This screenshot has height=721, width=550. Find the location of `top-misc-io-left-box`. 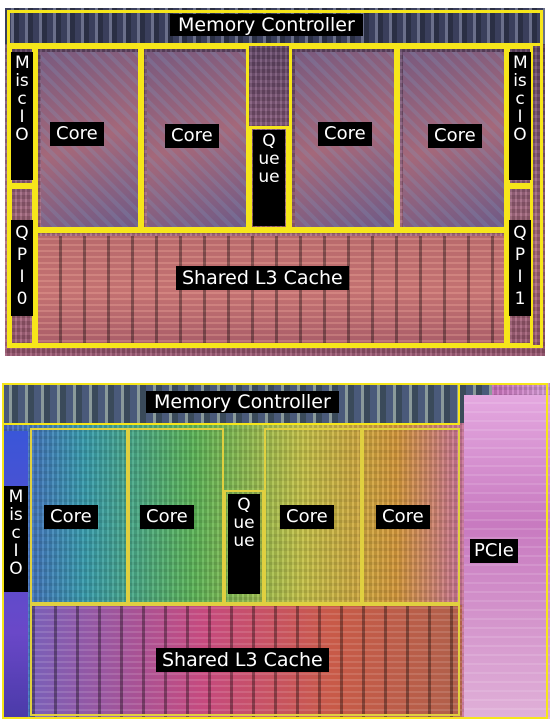

top-misc-io-left-box is located at coordinates (22, 116).